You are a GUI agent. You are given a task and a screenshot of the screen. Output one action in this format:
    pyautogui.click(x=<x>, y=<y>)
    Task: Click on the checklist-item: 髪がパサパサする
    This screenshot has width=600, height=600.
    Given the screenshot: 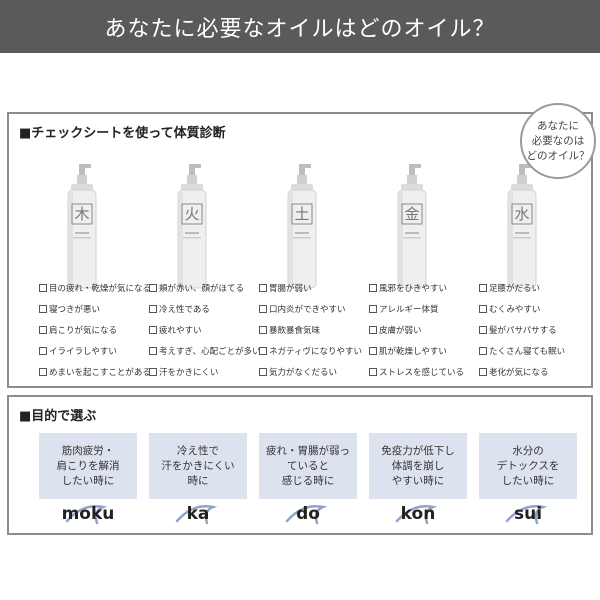 What is the action you would take?
    pyautogui.click(x=535, y=329)
    